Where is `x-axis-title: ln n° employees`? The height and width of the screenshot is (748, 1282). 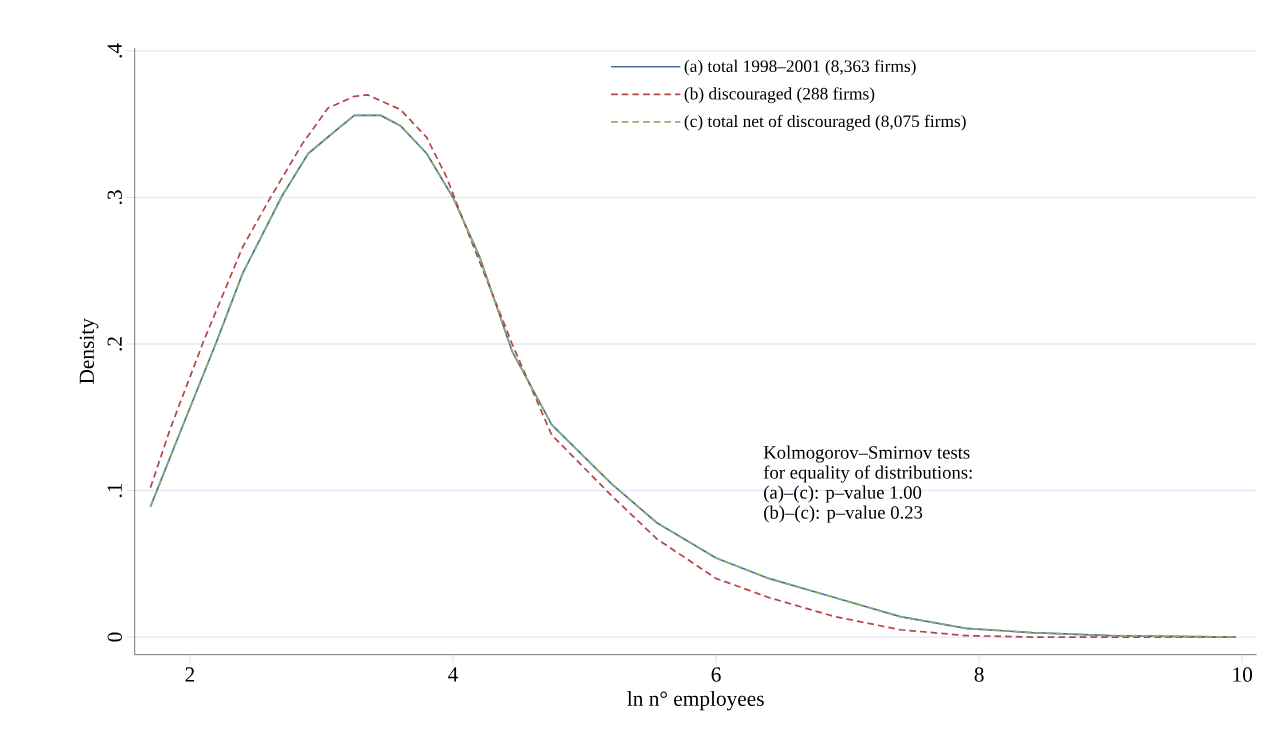 x-axis-title: ln n° employees is located at coordinates (695, 700).